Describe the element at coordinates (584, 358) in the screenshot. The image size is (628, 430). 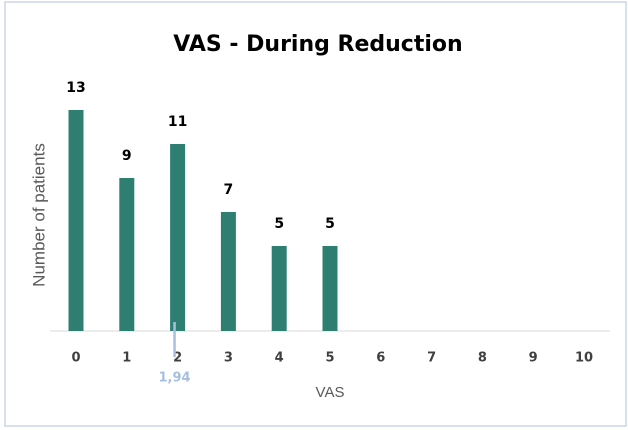
I see `x-tick-label: 10` at that location.